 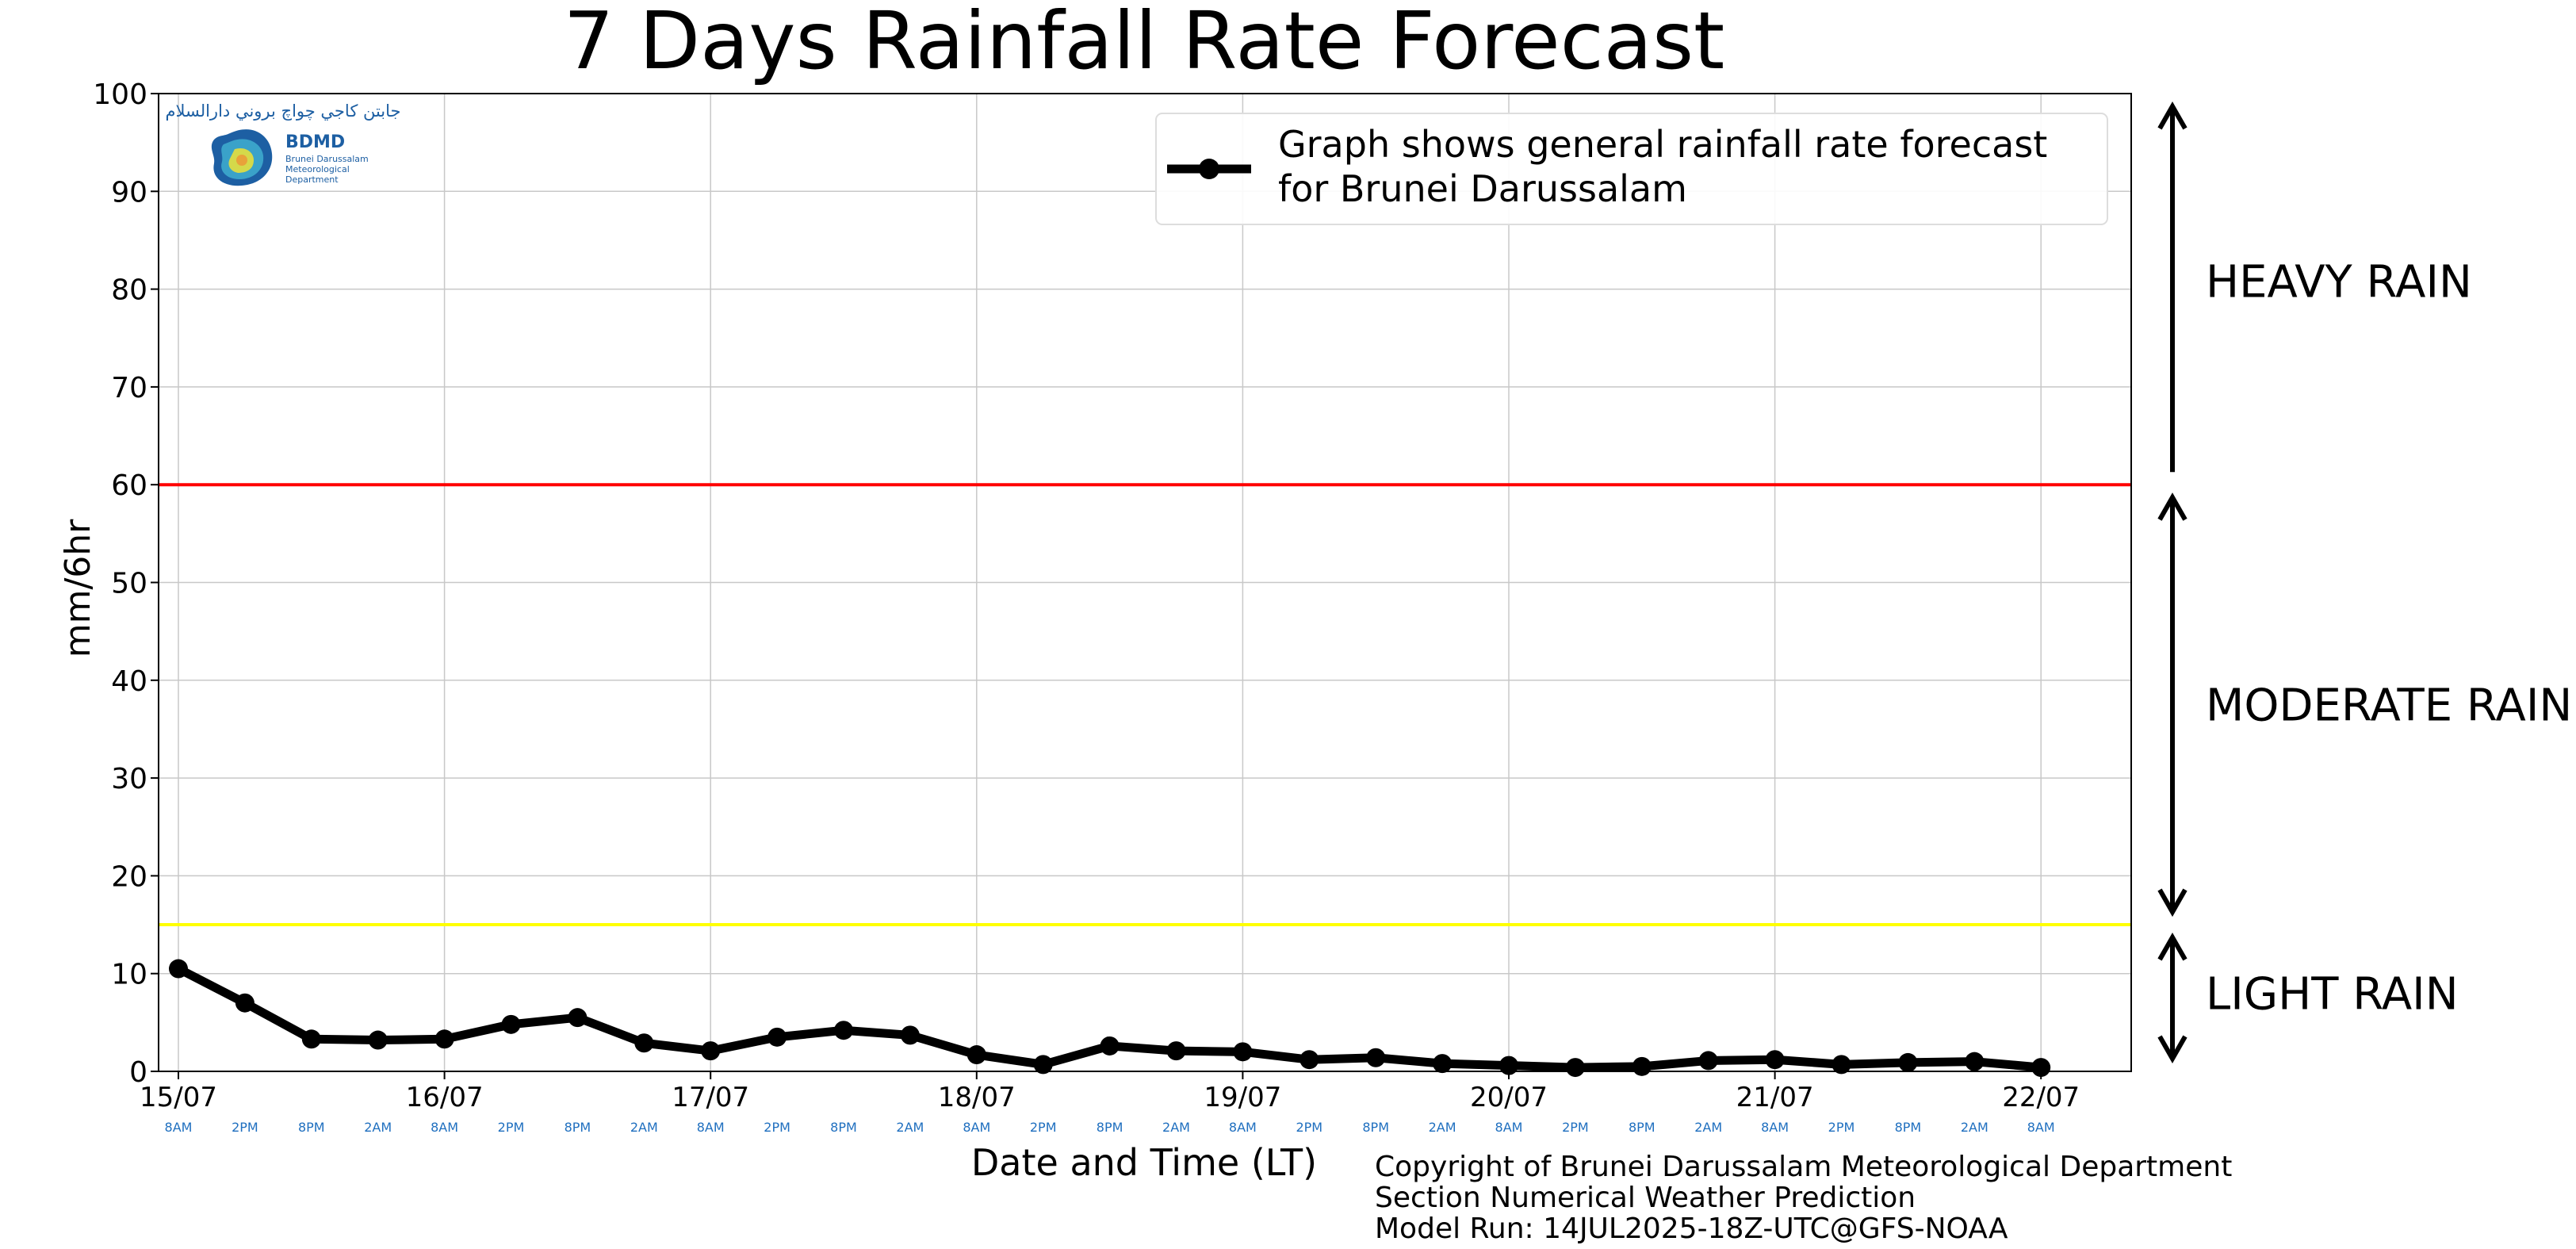 What do you see at coordinates (129, 486) in the screenshot?
I see `y-tick-label: 60` at bounding box center [129, 486].